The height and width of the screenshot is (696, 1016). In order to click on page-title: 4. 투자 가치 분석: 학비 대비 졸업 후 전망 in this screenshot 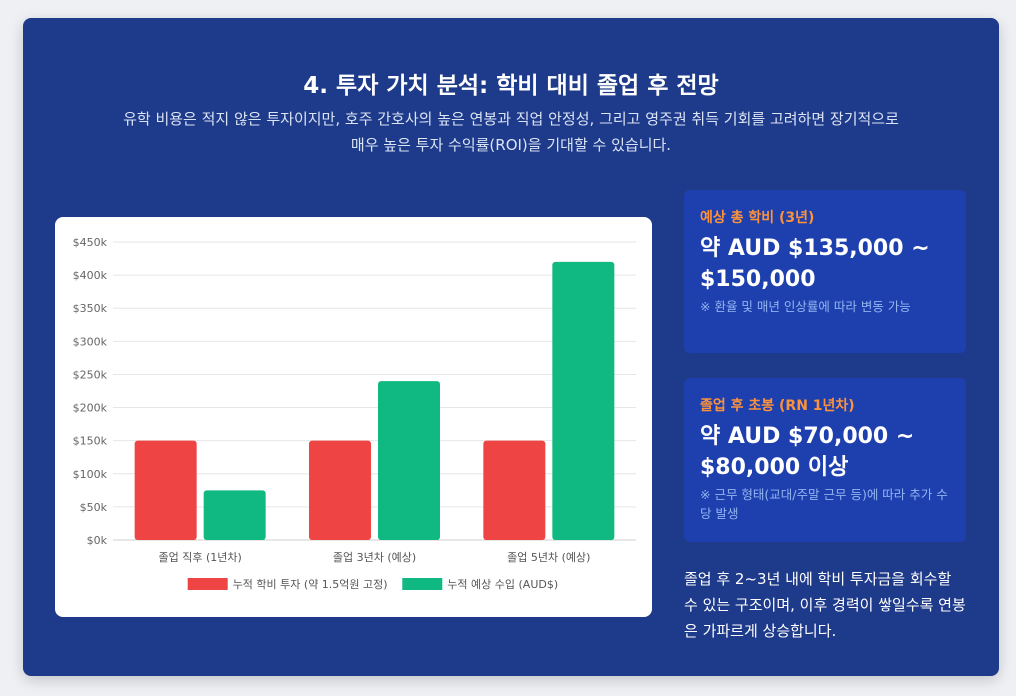, I will do `click(511, 86)`.